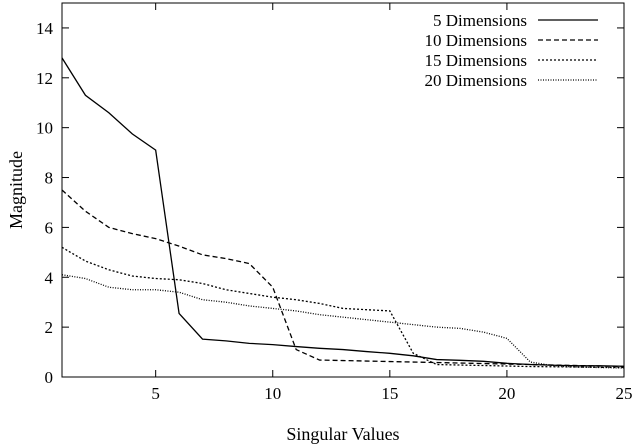  I want to click on x-tick-label: 25, so click(624, 393).